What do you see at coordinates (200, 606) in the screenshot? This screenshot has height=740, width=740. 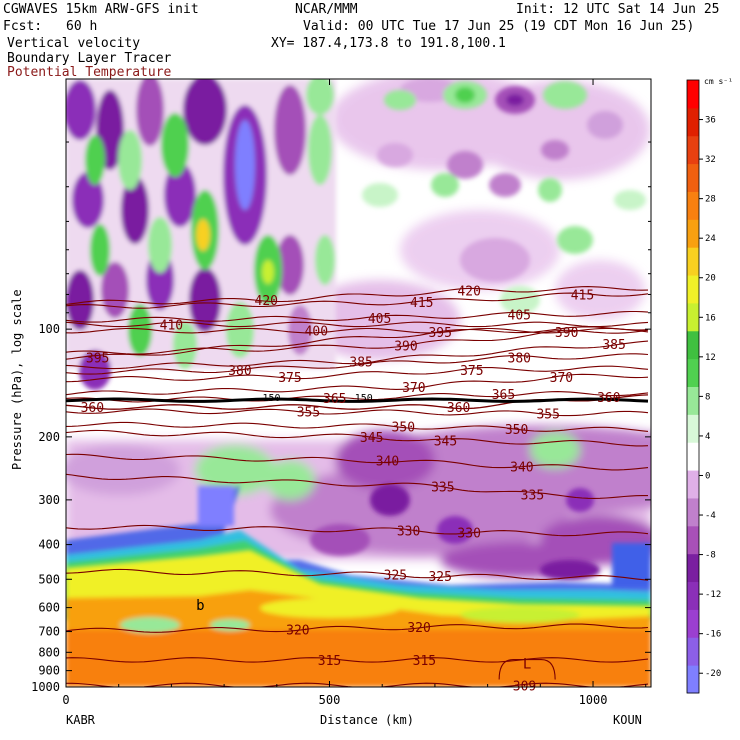 I see `tracer-marker: b` at bounding box center [200, 606].